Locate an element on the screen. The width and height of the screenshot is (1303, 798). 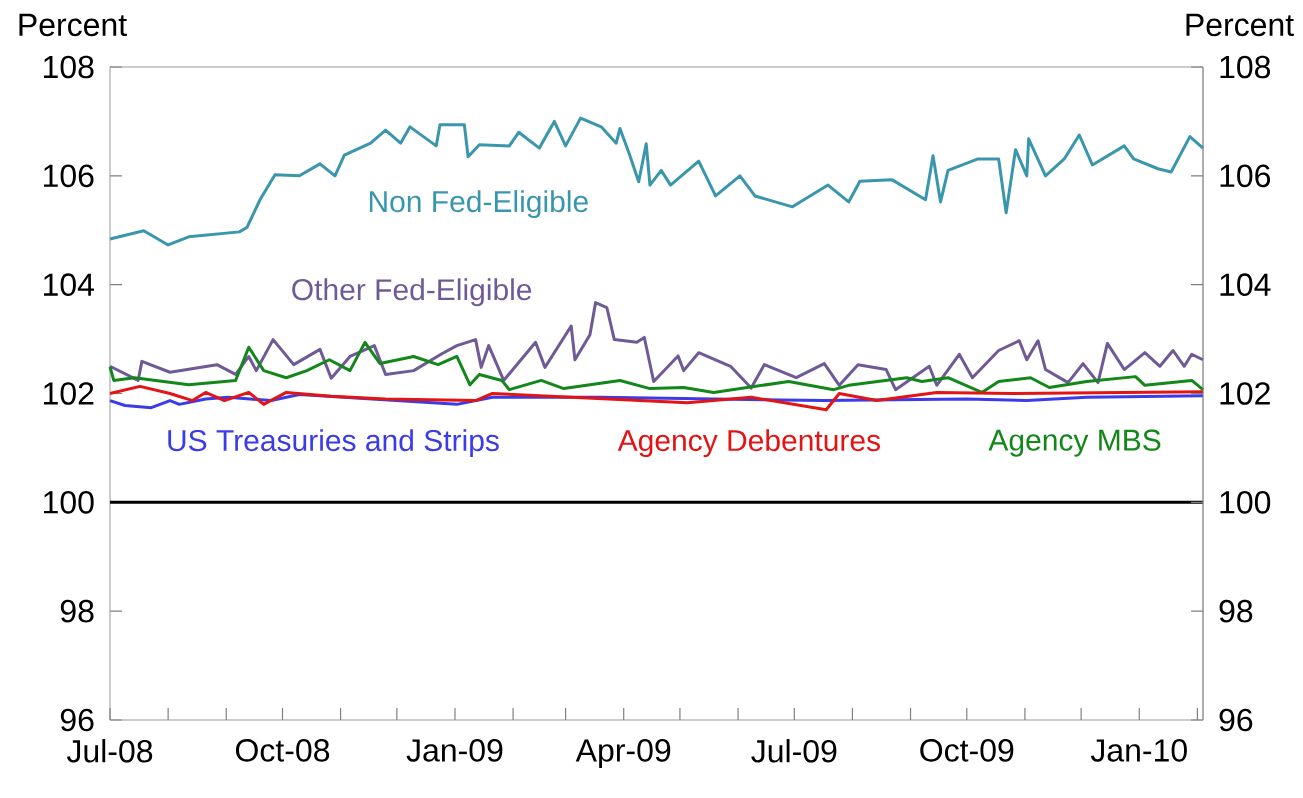
y2-tick-label: 96 is located at coordinates (1236, 720).